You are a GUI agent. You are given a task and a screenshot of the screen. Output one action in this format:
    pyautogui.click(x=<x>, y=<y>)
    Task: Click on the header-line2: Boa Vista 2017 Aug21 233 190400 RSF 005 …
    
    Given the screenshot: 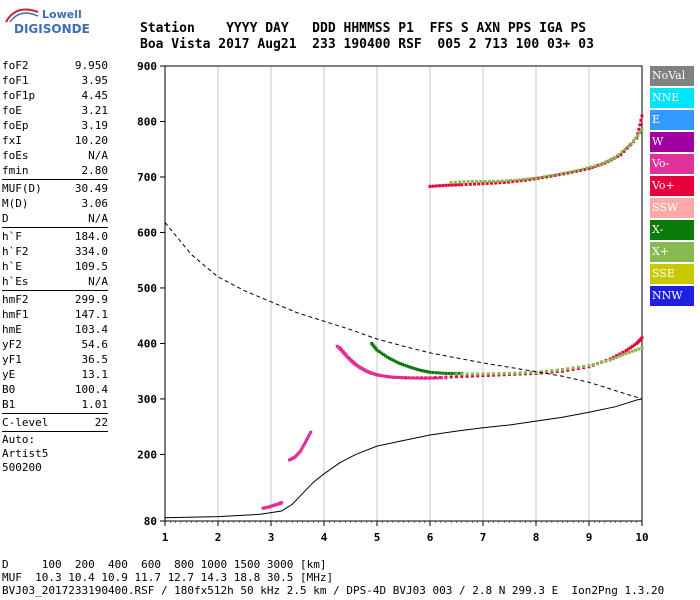 What is the action you would take?
    pyautogui.click(x=367, y=44)
    